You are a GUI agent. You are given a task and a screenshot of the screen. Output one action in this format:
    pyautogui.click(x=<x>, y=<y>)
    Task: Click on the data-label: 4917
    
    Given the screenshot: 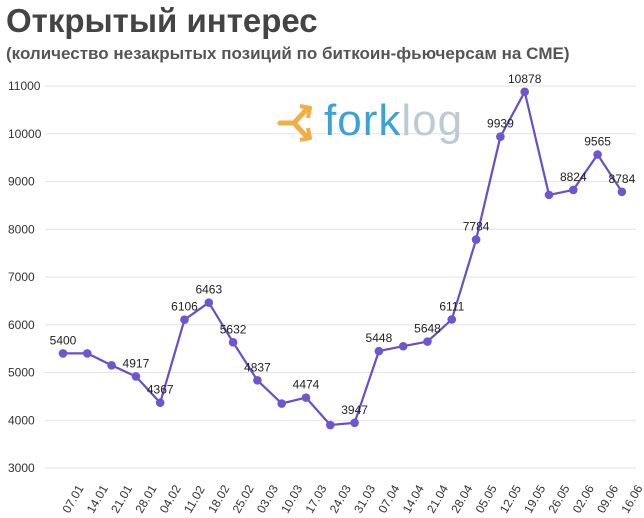 What is the action you would take?
    pyautogui.click(x=136, y=363)
    